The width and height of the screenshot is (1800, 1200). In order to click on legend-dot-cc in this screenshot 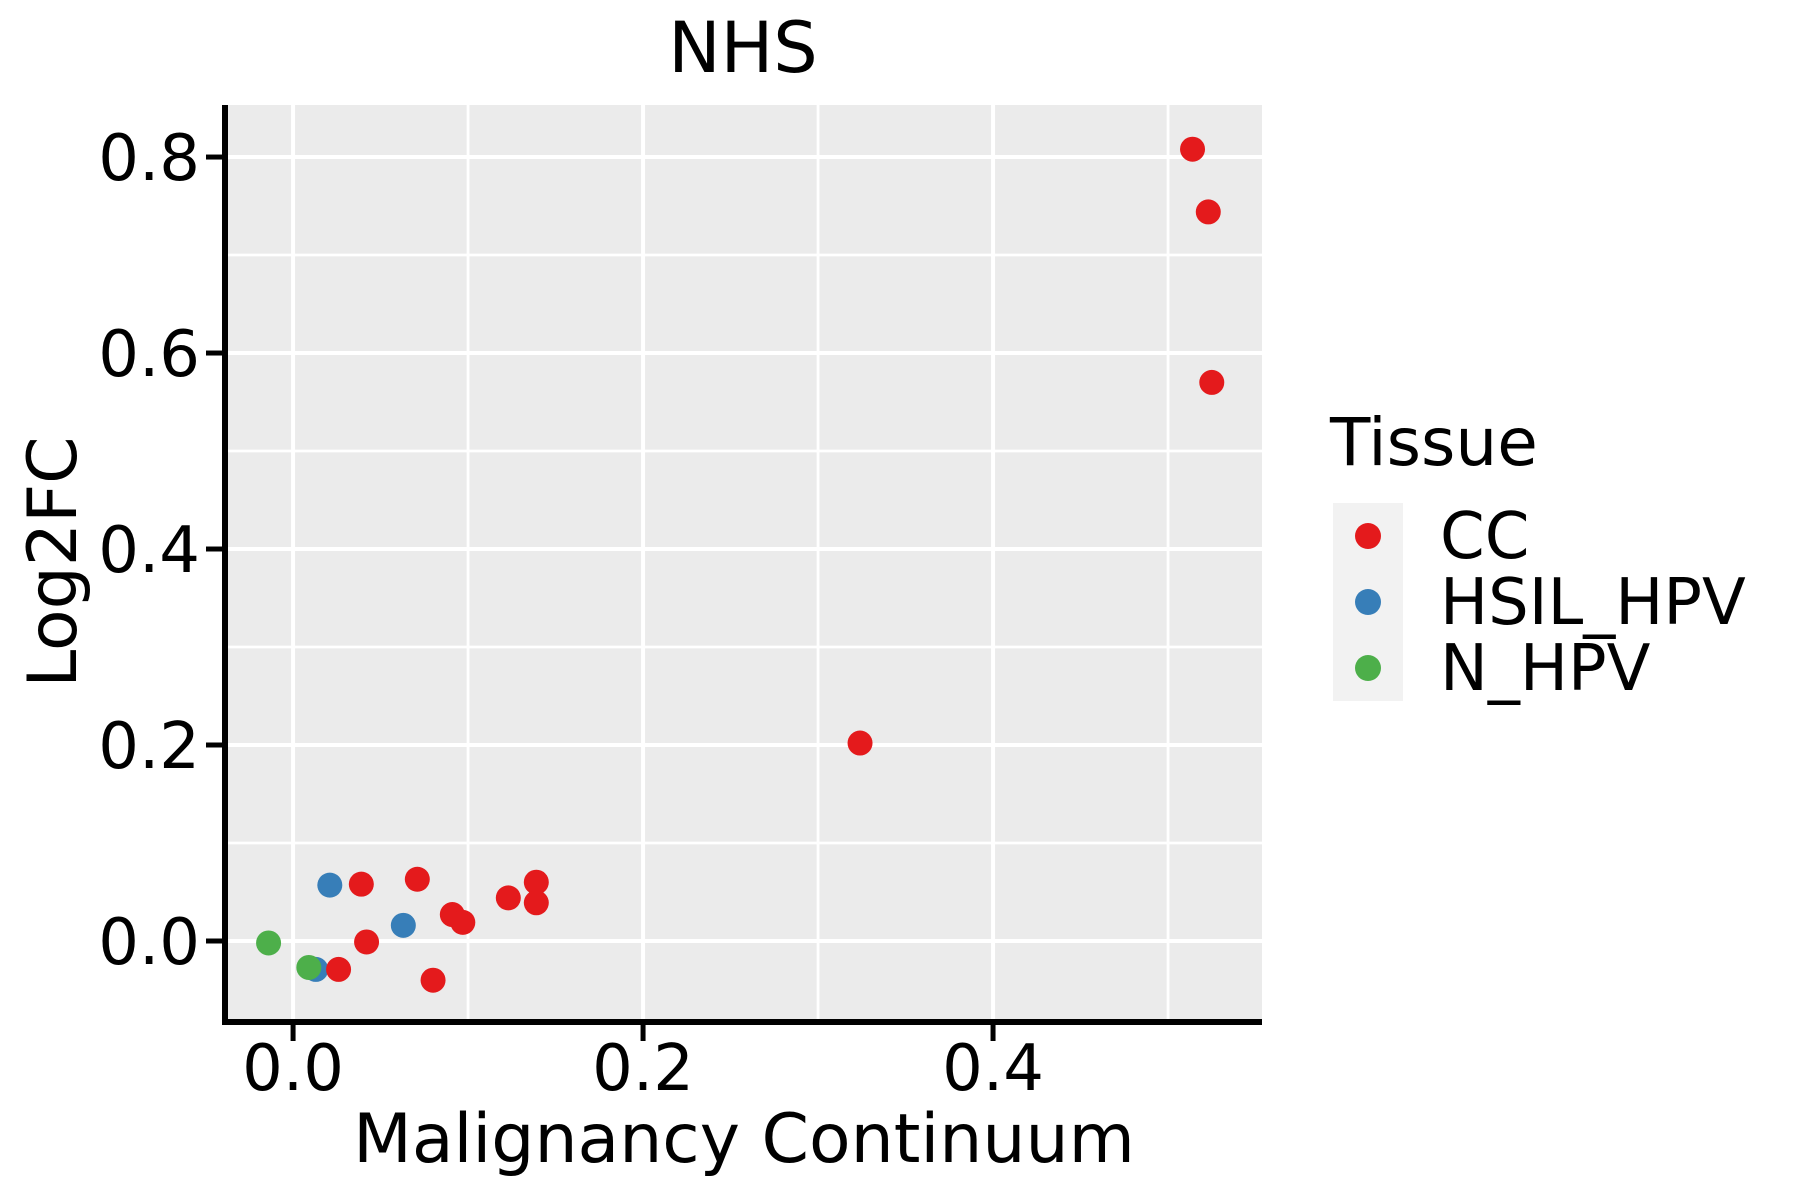, I will do `click(1368, 536)`.